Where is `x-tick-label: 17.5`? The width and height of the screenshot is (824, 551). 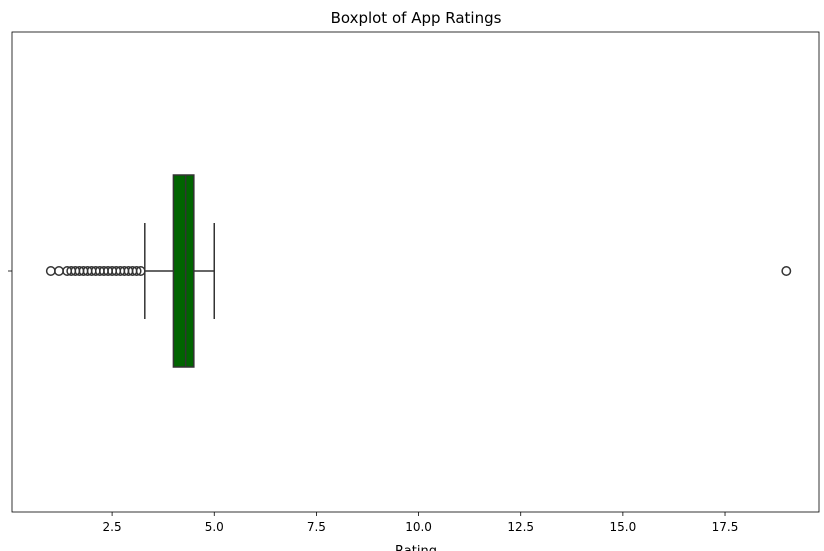
x-tick-label: 17.5 is located at coordinates (725, 527).